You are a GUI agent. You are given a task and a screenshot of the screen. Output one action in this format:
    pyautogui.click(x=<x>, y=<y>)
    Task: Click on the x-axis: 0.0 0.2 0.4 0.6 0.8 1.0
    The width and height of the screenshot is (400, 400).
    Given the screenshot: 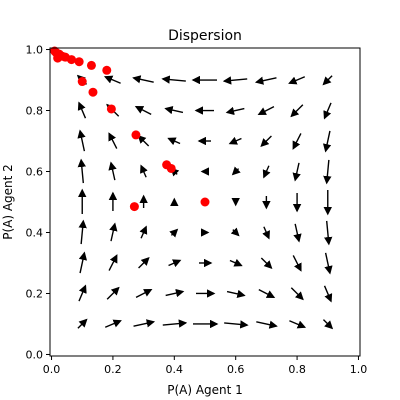 What is the action you would take?
    pyautogui.click(x=205, y=366)
    